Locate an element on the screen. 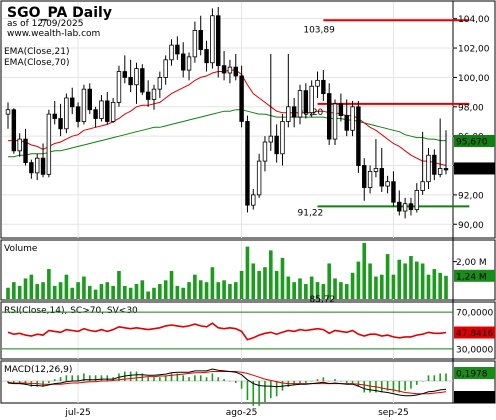 This screenshot has width=496, height=420. rsi-tick-label: 30,0000 is located at coordinates (474, 350).